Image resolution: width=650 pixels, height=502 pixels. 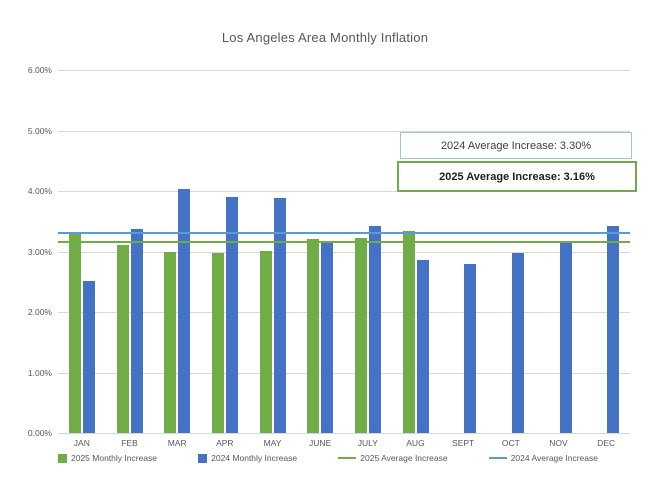 I want to click on x-axis-tick-label: MAR, so click(x=177, y=443).